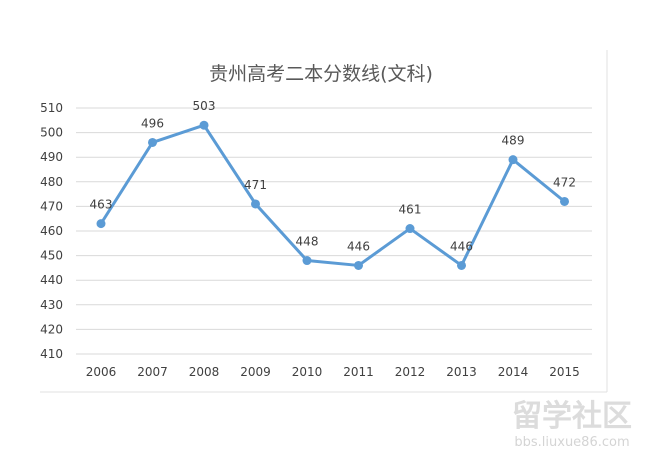  Describe the element at coordinates (564, 372) in the screenshot. I see `x-tick-label-2015: 2015` at that location.